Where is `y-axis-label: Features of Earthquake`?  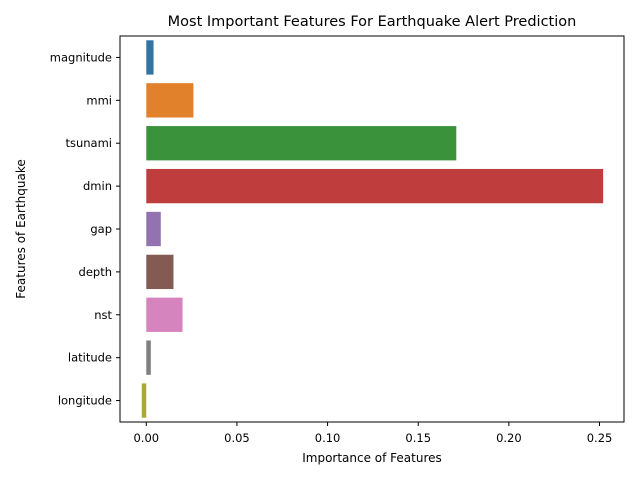 y-axis-label: Features of Earthquake is located at coordinates (21, 228).